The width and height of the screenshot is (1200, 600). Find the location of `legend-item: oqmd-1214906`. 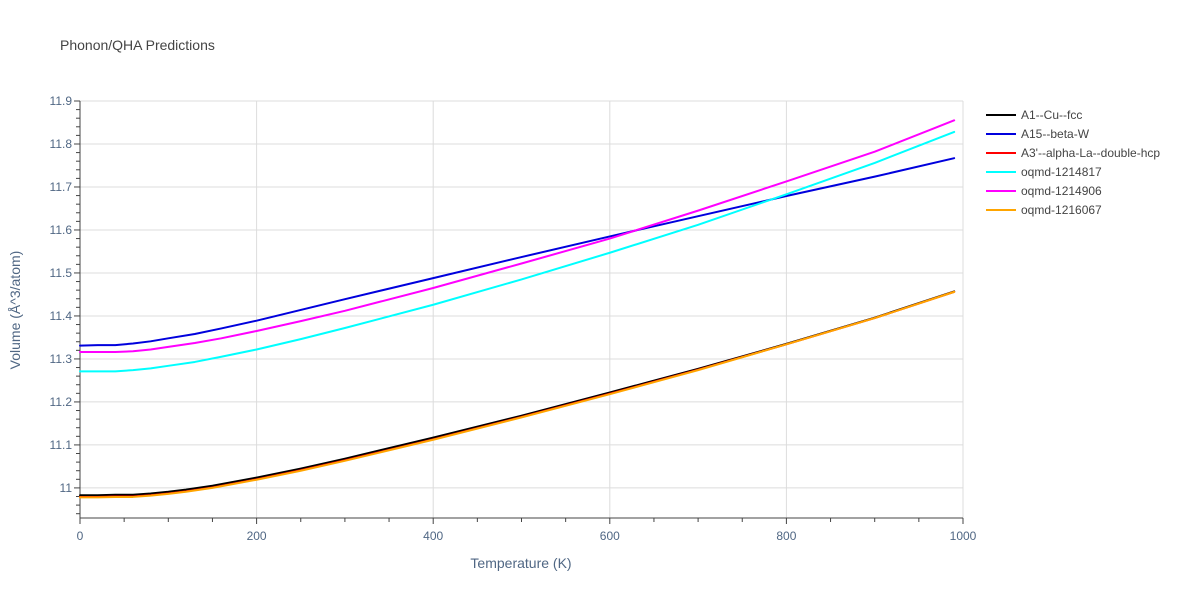

legend-item: oqmd-1214906 is located at coordinates (1044, 191).